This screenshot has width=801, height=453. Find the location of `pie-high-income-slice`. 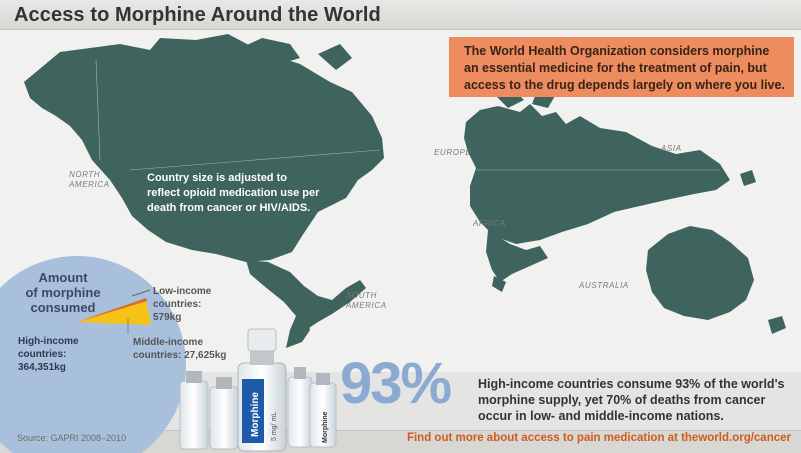

pie-high-income-slice is located at coordinates (93, 354).